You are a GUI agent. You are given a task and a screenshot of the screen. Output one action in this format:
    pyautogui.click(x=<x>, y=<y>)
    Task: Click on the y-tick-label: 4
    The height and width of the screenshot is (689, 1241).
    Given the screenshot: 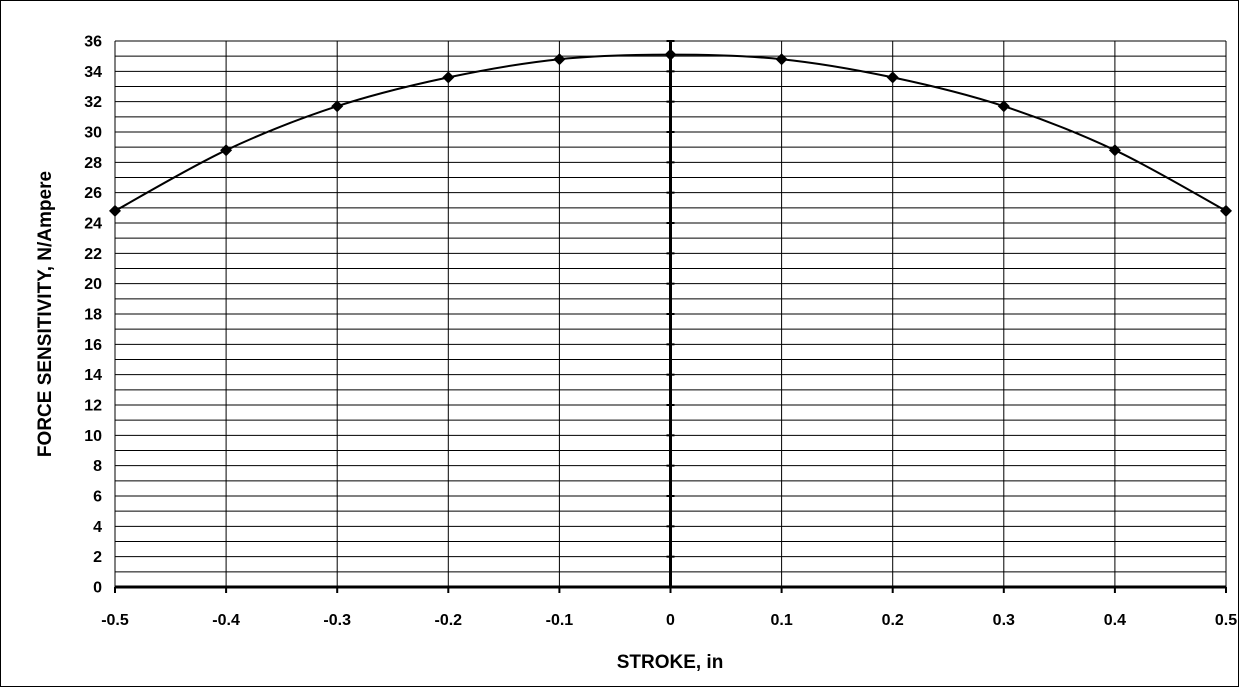 What is the action you would take?
    pyautogui.click(x=97, y=527)
    